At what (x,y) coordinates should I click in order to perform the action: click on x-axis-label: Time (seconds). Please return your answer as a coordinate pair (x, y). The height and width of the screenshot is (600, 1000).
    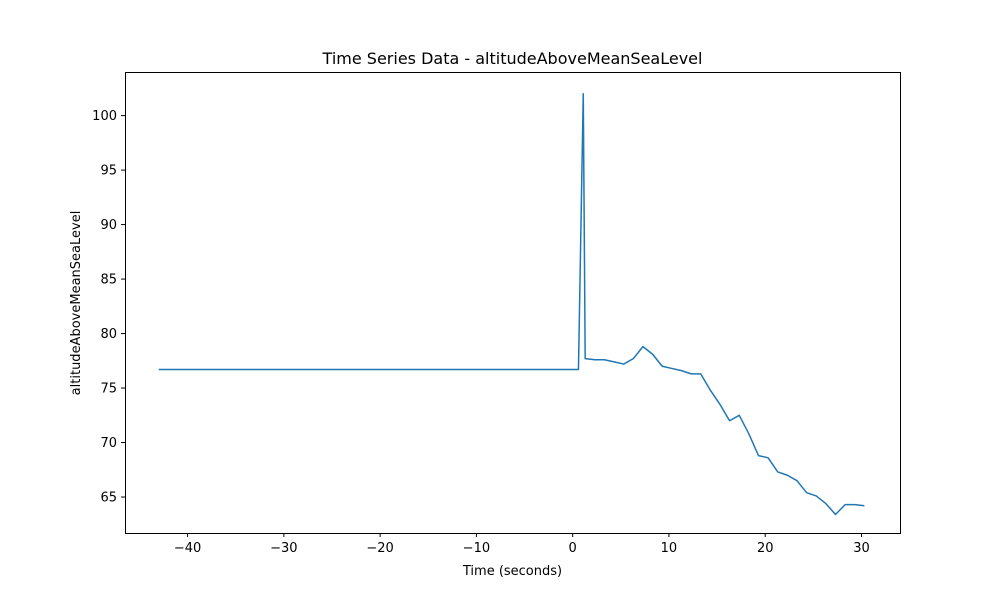
    Looking at the image, I should click on (512, 571).